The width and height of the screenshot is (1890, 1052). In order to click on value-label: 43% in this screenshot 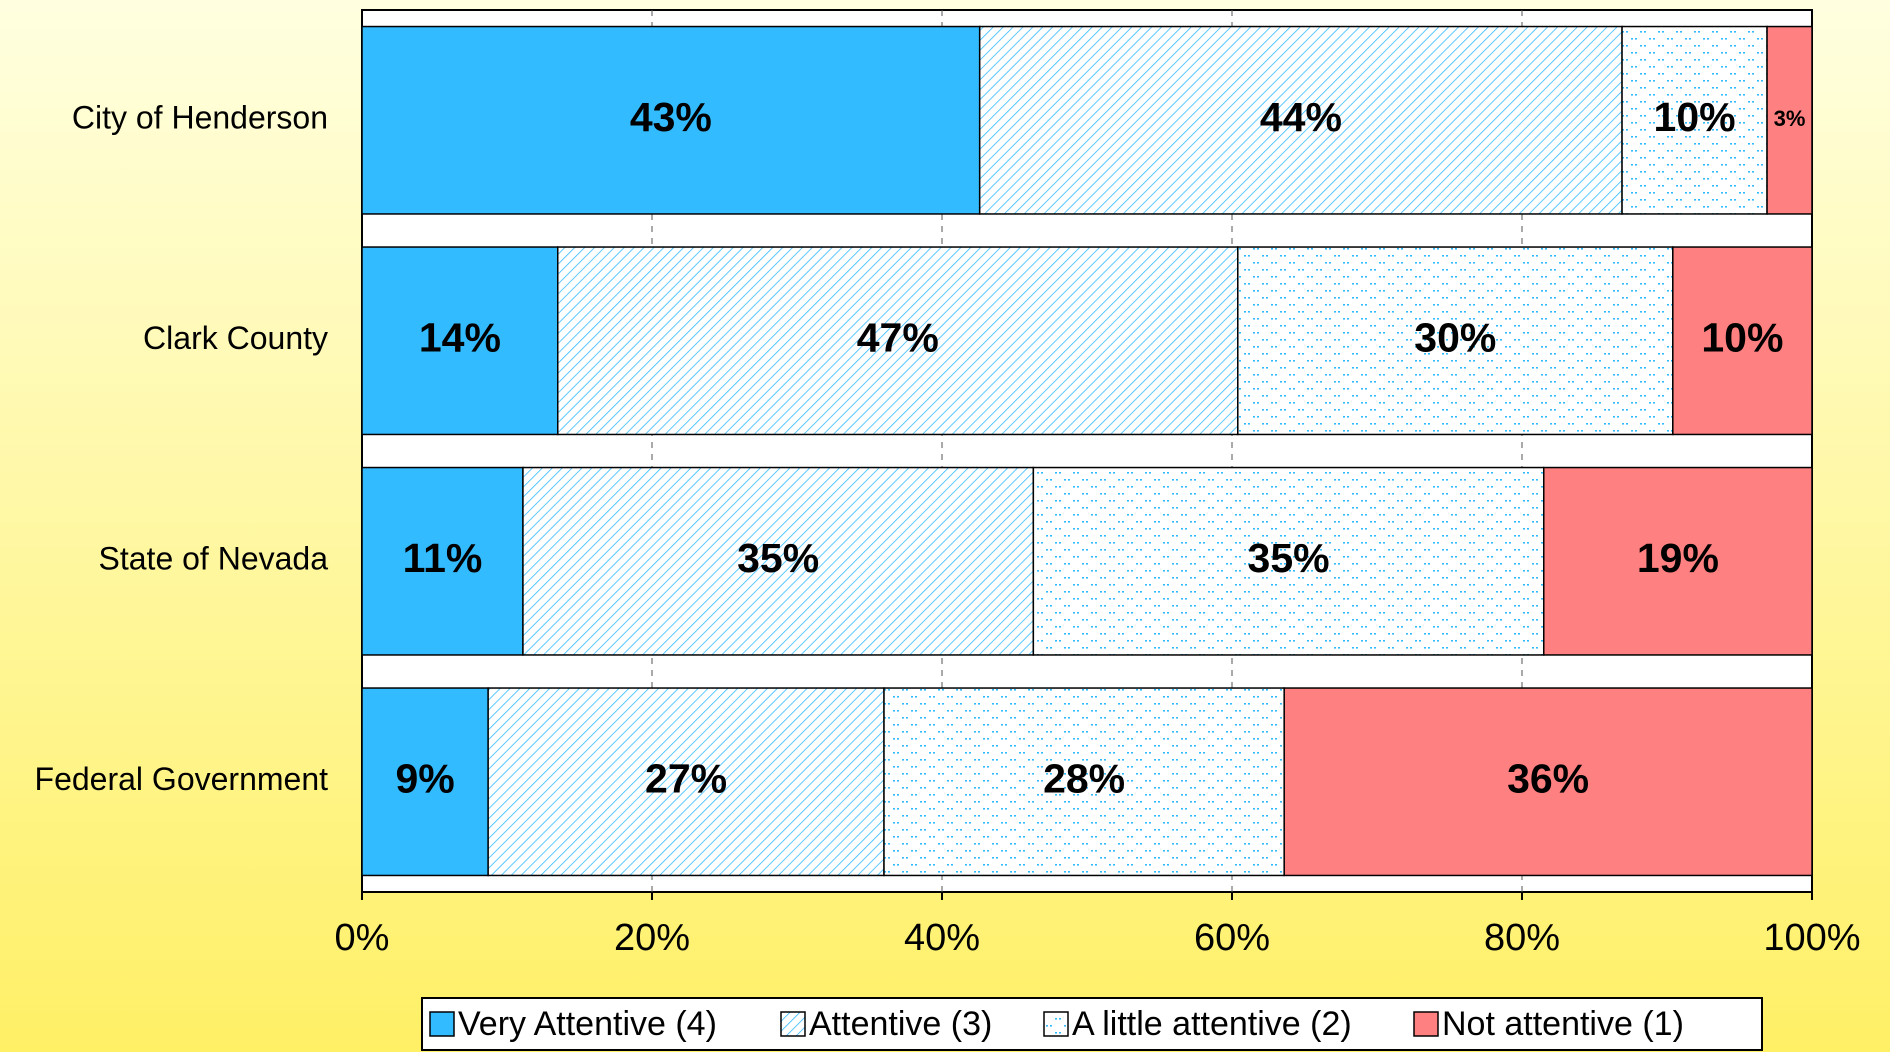, I will do `click(671, 117)`.